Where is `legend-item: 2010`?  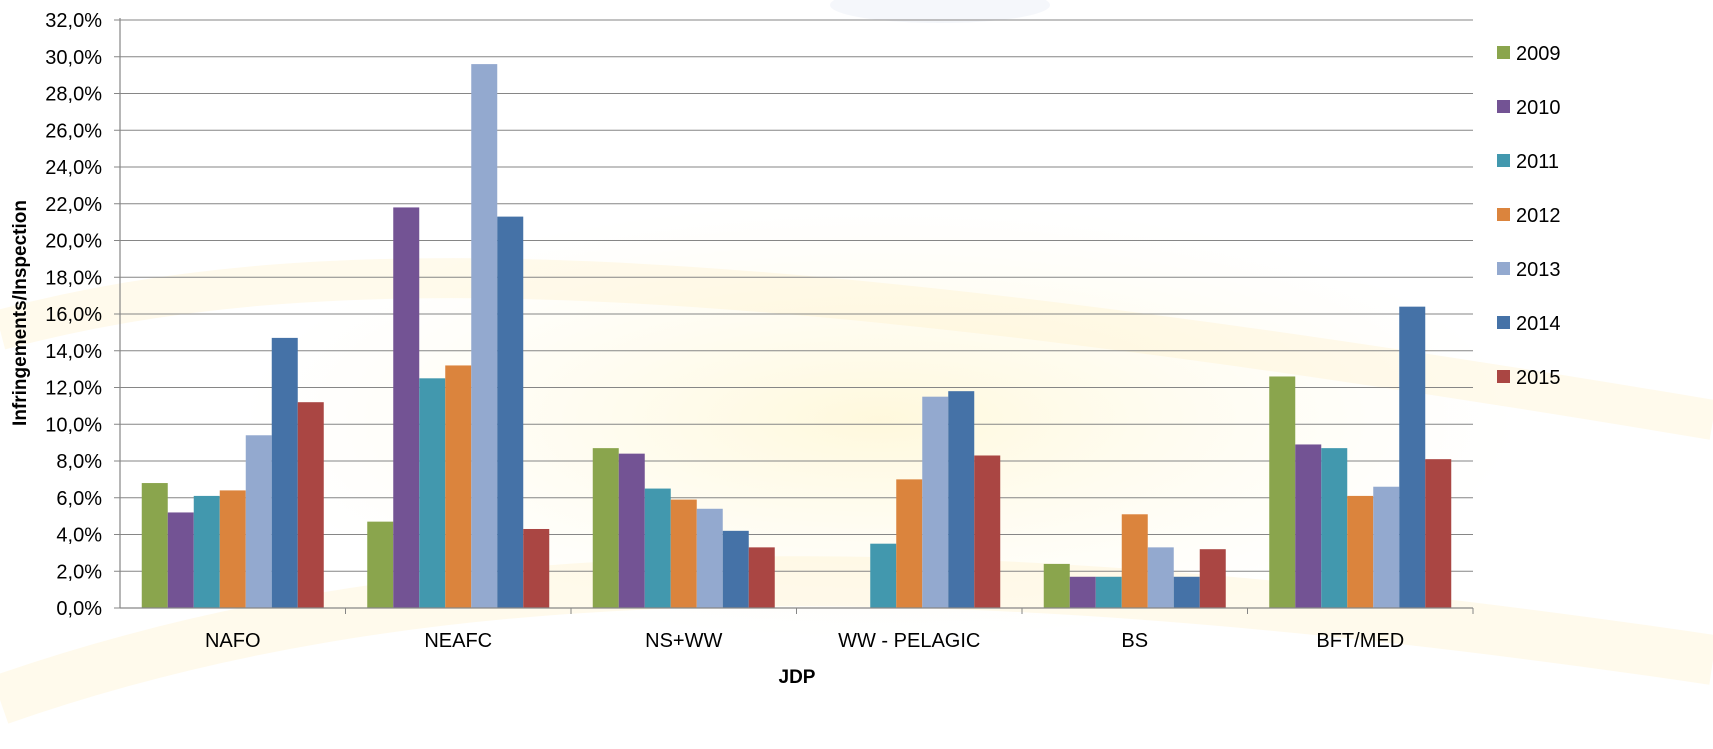 legend-item: 2010 is located at coordinates (1529, 108).